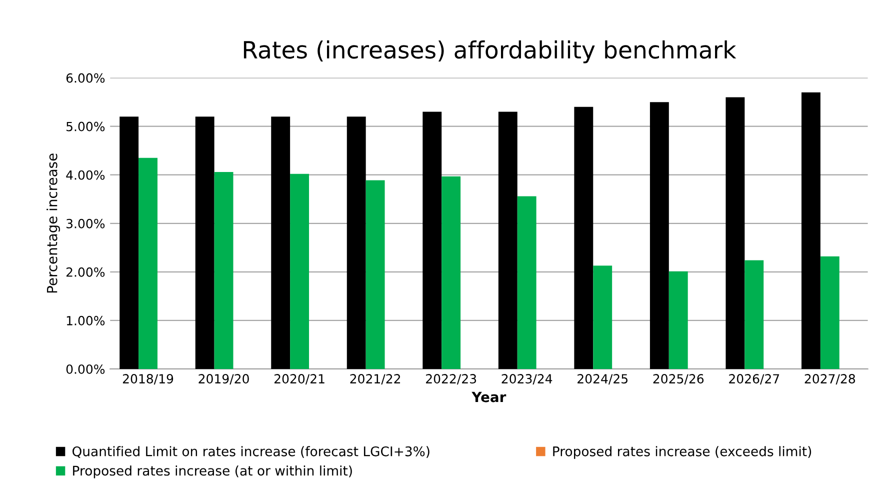 This screenshot has height=502, width=881. Describe the element at coordinates (53, 223) in the screenshot. I see `y-axis-title: Percentage increase` at that location.